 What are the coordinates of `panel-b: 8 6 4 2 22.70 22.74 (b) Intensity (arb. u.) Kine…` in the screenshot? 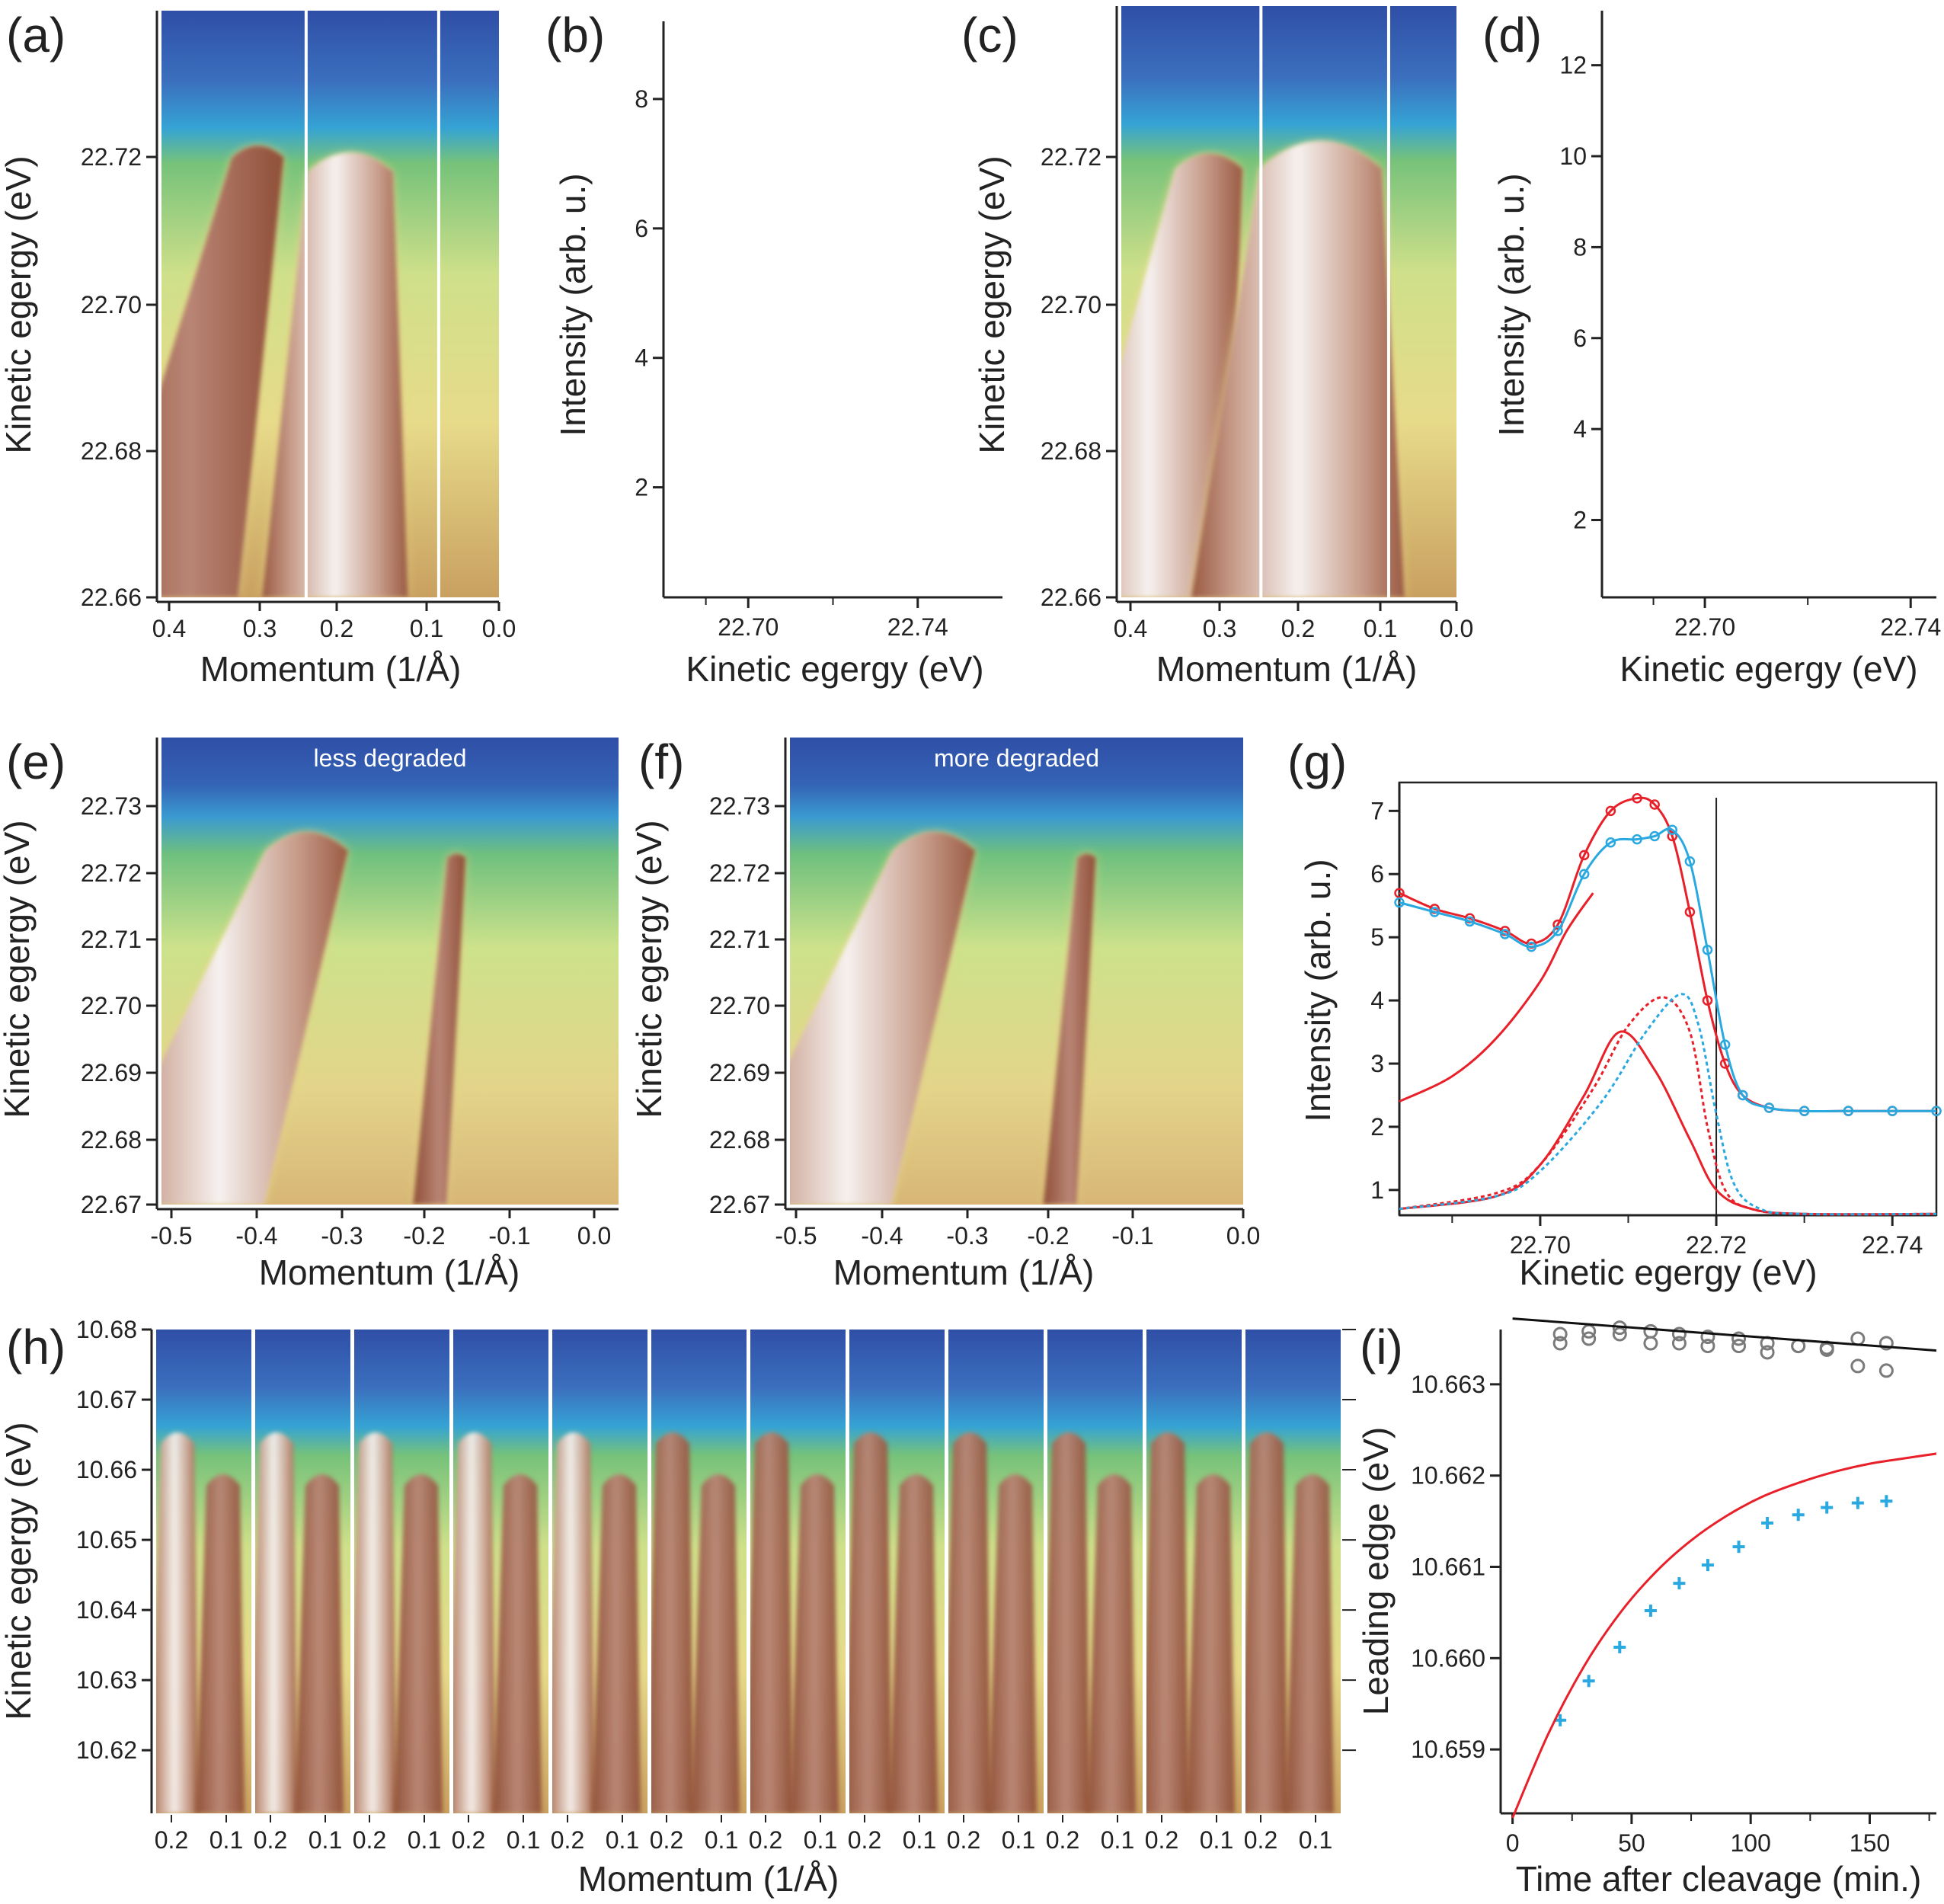 It's located at (776, 348).